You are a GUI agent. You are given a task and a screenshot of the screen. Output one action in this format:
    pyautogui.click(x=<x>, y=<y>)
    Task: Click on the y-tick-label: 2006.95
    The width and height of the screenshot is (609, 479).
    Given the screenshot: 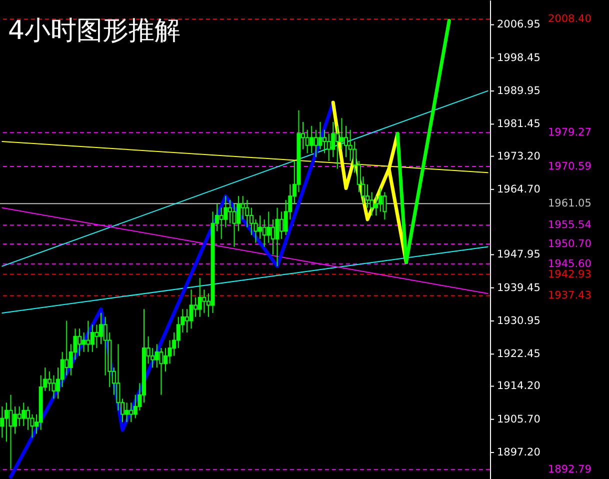 What is the action you would take?
    pyautogui.click(x=518, y=24)
    